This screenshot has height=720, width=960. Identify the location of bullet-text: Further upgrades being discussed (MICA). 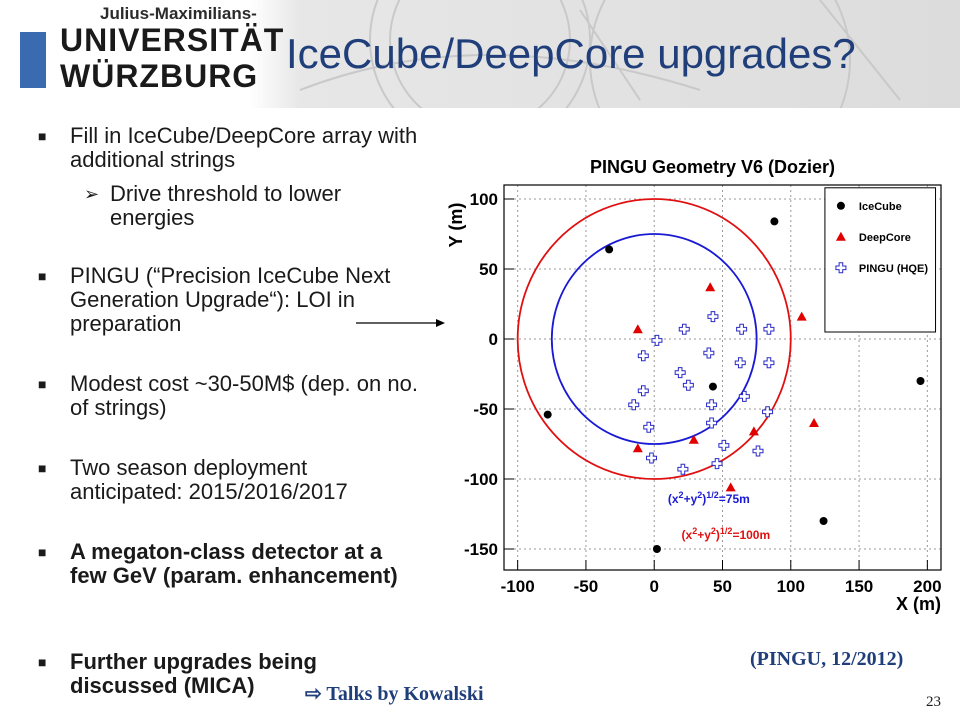
(193, 673).